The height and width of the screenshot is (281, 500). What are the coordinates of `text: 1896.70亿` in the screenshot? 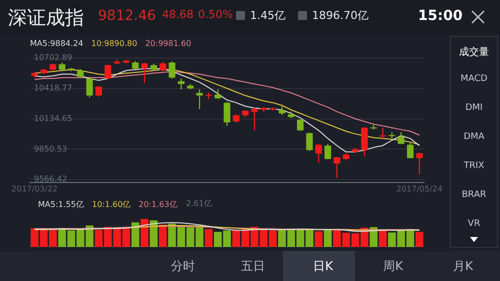 It's located at (340, 15).